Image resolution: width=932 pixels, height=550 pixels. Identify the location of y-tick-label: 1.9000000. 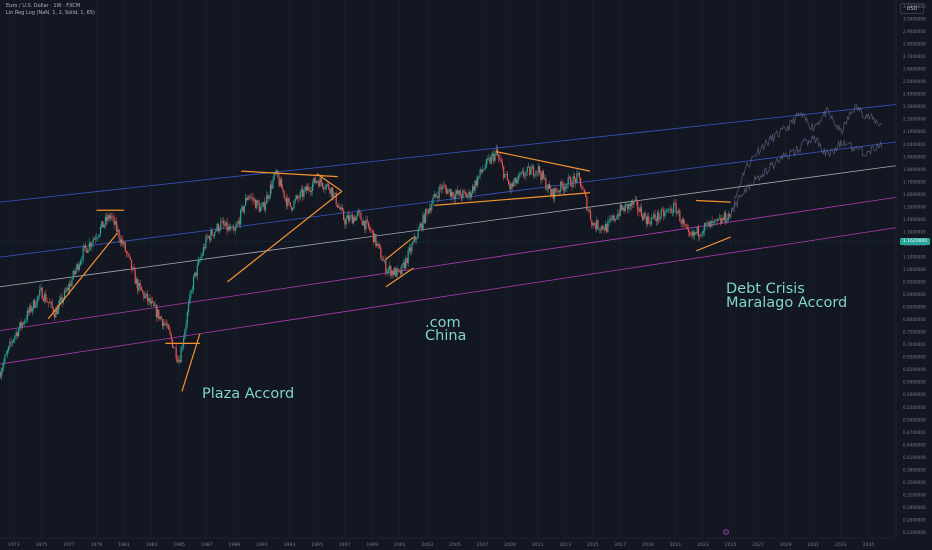
(914, 156).